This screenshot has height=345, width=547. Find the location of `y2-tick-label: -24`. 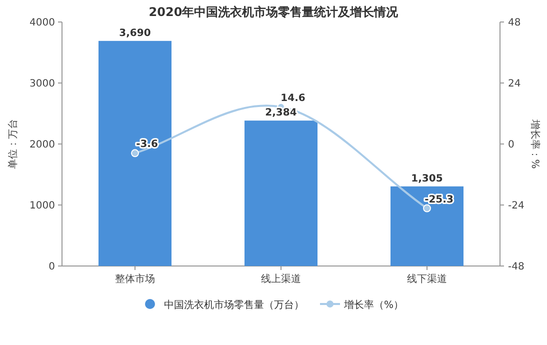

y2-tick-label: -24 is located at coordinates (516, 206).